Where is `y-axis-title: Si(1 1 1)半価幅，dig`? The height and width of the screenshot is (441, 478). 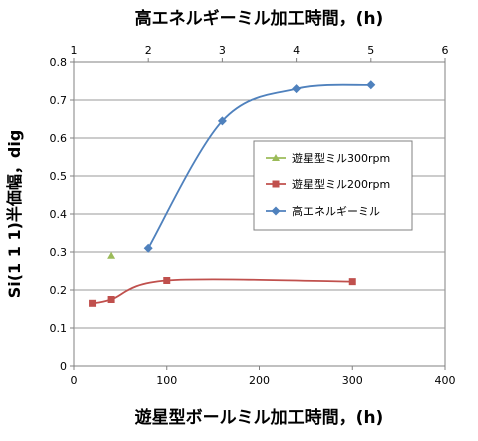 y-axis-title: Si(1 1 1)半価幅，dig is located at coordinates (14, 214).